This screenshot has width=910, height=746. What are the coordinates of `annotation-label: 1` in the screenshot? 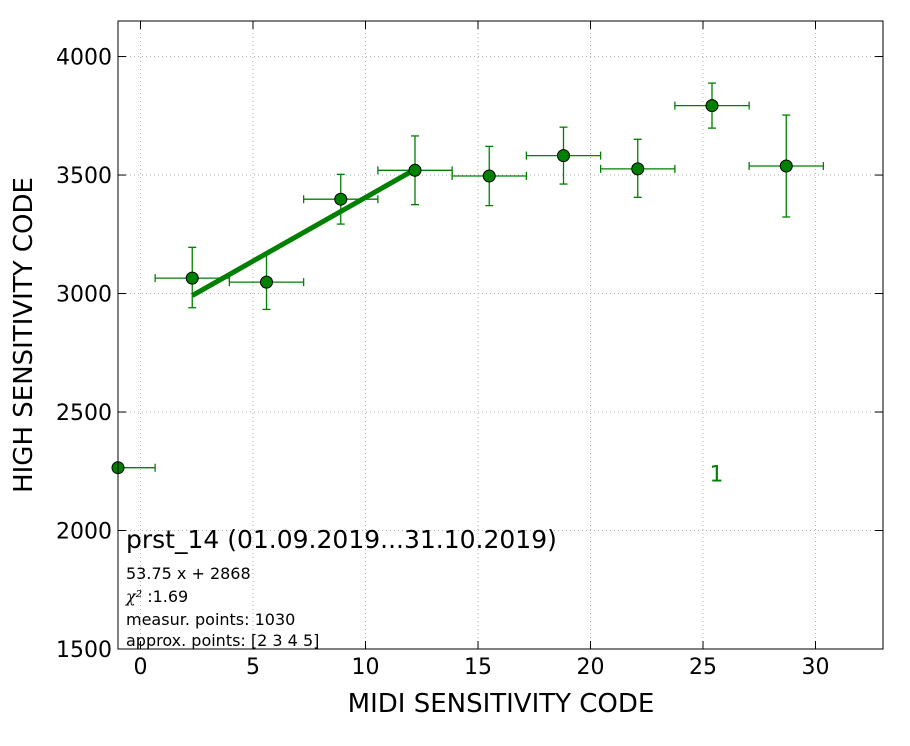 It's located at (717, 475).